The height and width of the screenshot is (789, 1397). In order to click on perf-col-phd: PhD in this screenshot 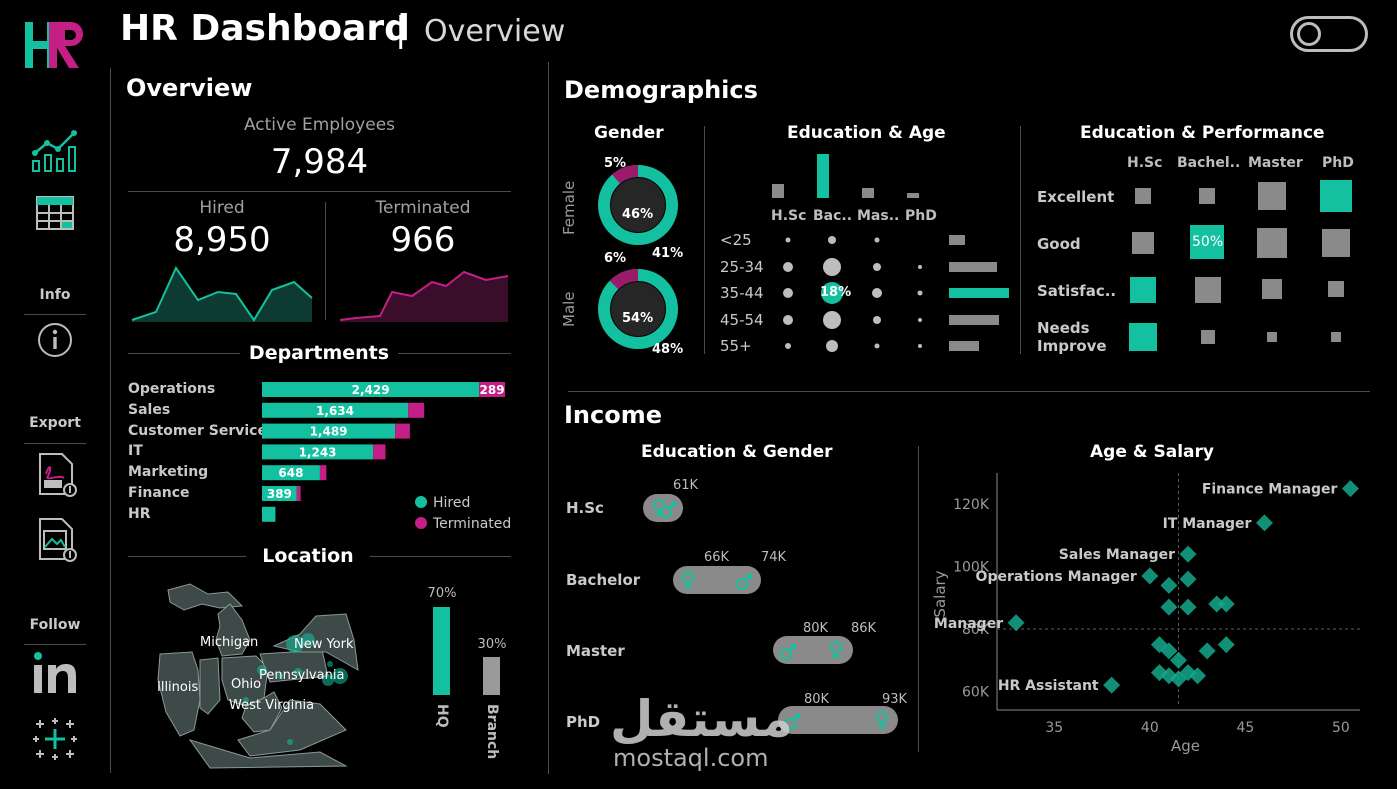, I will do `click(1338, 163)`.